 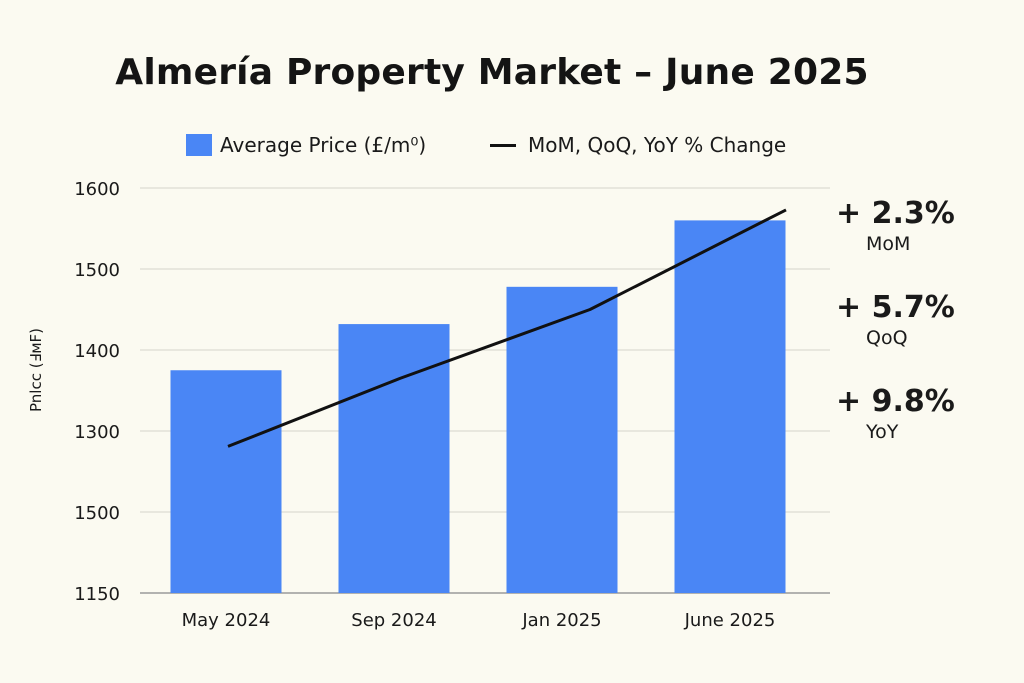 What do you see at coordinates (730, 620) in the screenshot?
I see `x-tick-label: June 2025` at bounding box center [730, 620].